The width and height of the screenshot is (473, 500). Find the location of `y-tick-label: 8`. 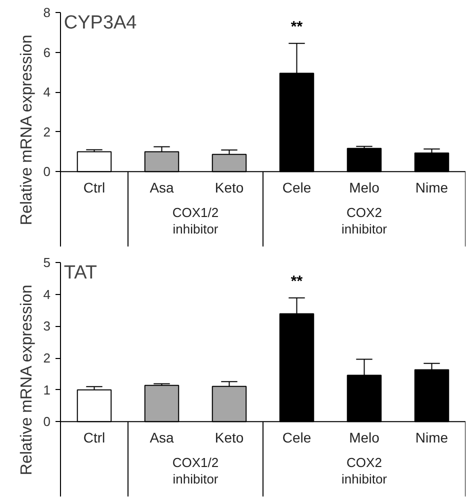

y-tick-label: 8 is located at coordinates (47, 12).